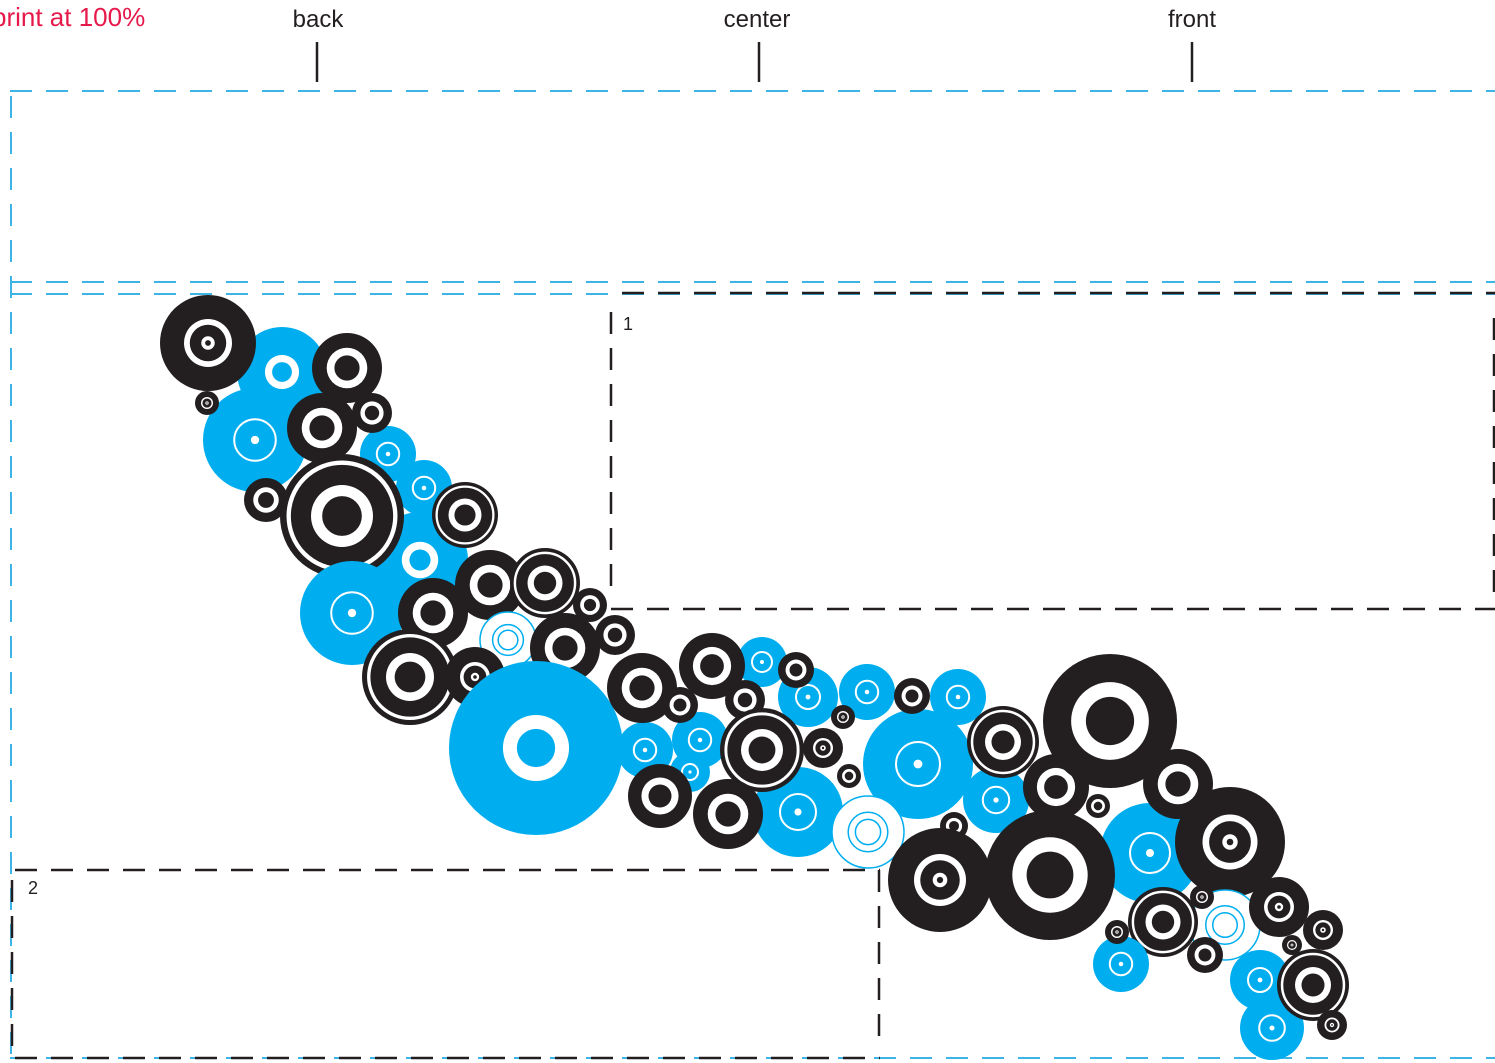 The height and width of the screenshot is (1063, 1495). What do you see at coordinates (628, 324) in the screenshot?
I see `panel-label: 1` at bounding box center [628, 324].